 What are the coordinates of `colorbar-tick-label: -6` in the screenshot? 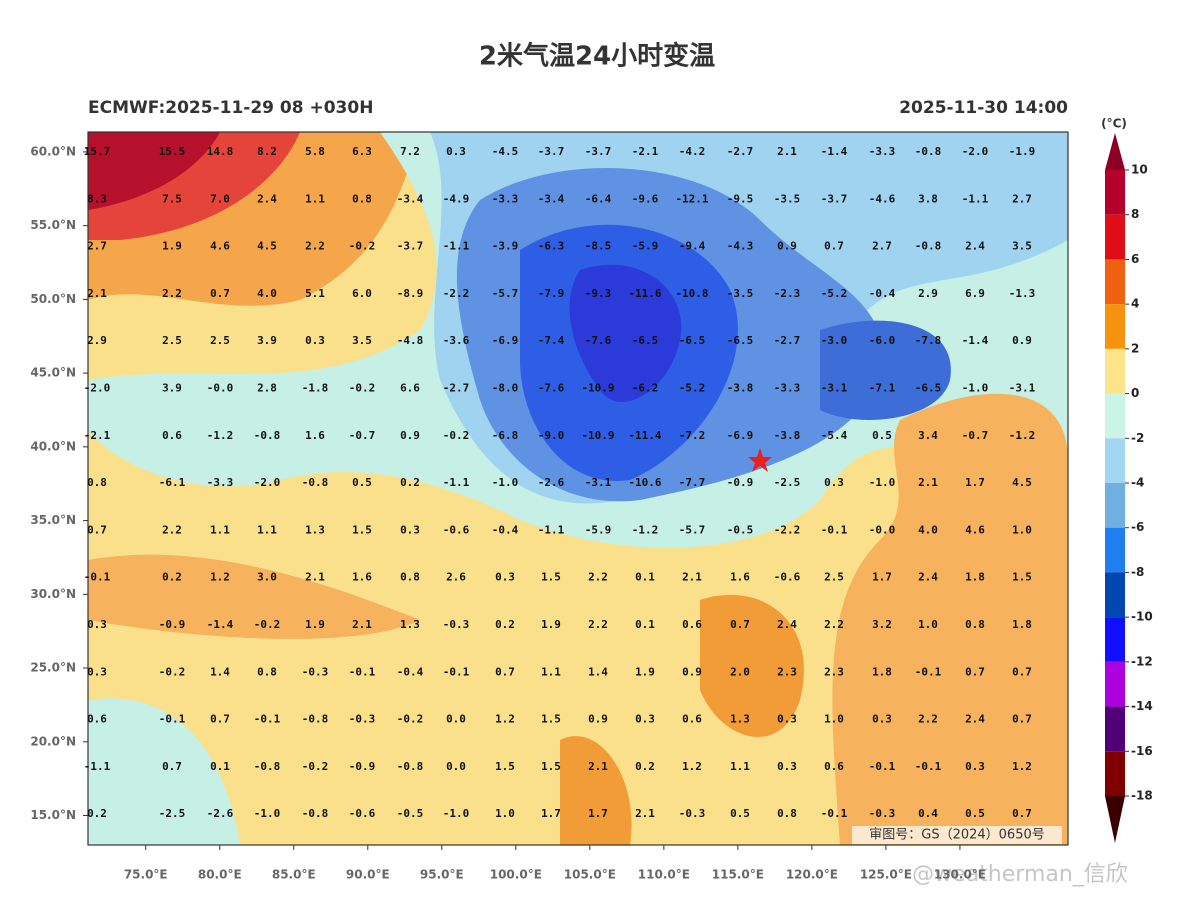 It's located at (1137, 527).